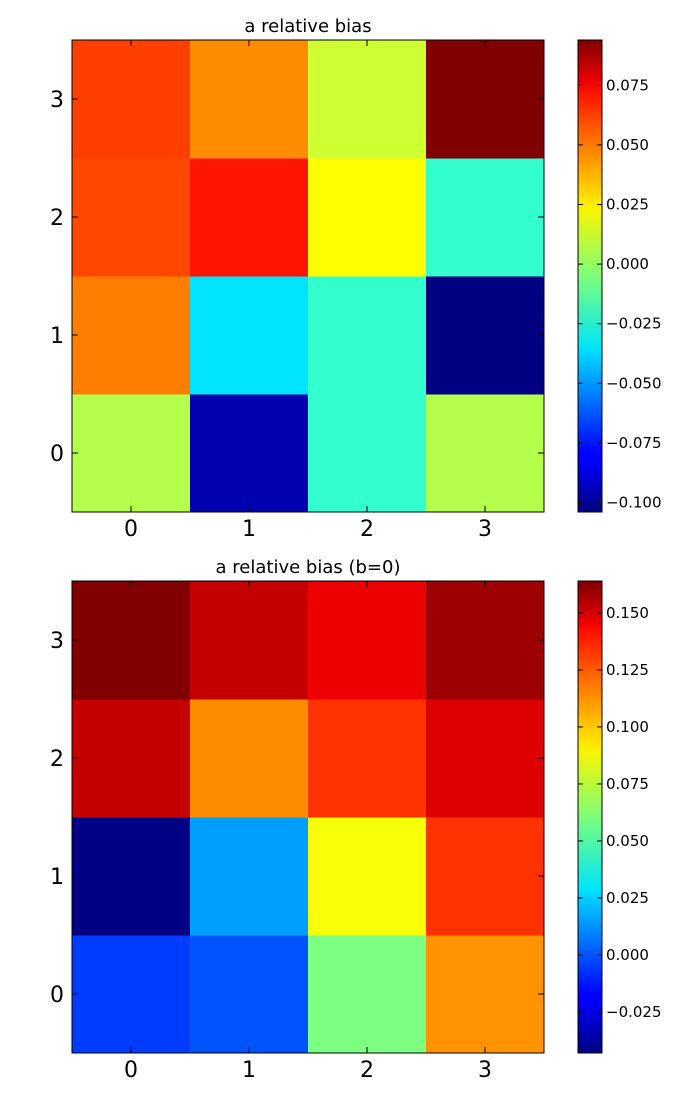 This screenshot has width=700, height=1100. What do you see at coordinates (308, 567) in the screenshot?
I see `chart-title: a relative bias (b=0)` at bounding box center [308, 567].